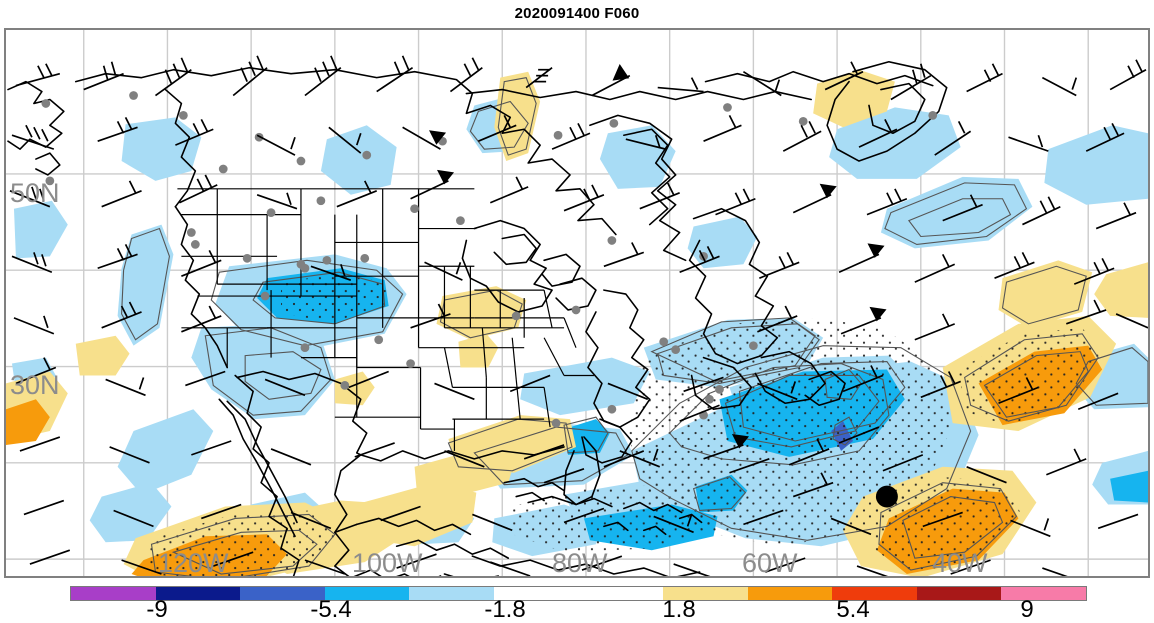 The width and height of the screenshot is (1154, 623). What do you see at coordinates (577, 610) in the screenshot?
I see `colorbar-tick-labels: -9 -5.4 -1.8 1.8 5.4 9` at bounding box center [577, 610].